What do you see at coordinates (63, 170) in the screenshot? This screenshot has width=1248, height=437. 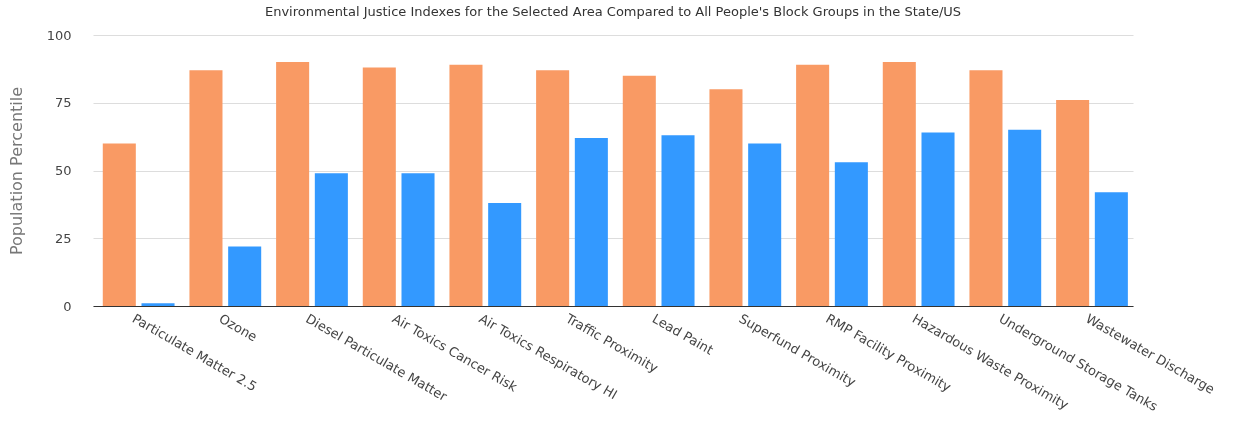 I see `y-tick-label: 50` at bounding box center [63, 170].